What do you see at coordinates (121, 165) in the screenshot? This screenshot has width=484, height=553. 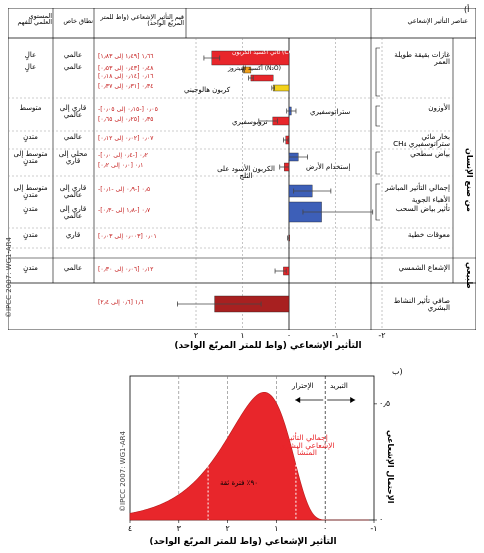 I see `forcing-value: ٠٫١ [٠٫٠ إلى ٠٫٢]` at bounding box center [121, 165].